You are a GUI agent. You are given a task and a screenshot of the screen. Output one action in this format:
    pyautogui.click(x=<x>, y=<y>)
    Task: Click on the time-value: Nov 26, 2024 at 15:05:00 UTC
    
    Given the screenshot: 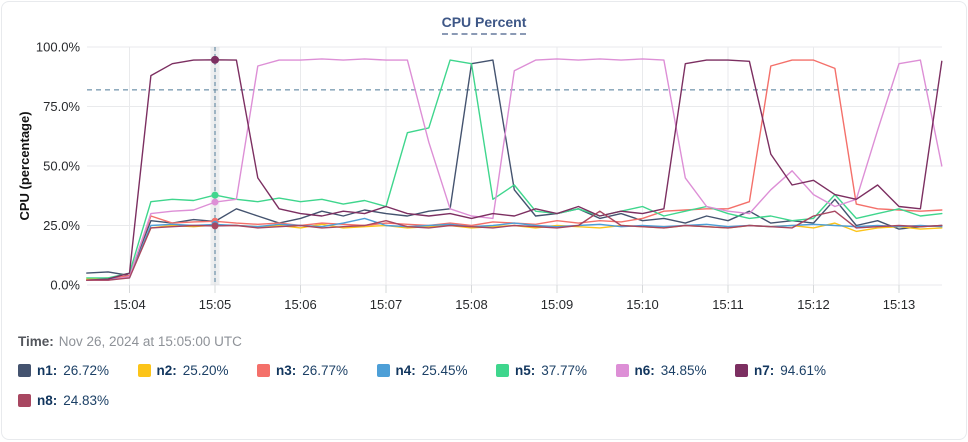 What is the action you would take?
    pyautogui.click(x=150, y=341)
    